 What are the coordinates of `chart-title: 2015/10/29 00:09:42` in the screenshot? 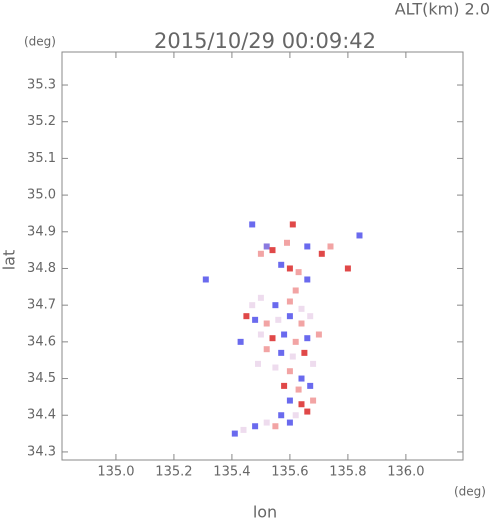 It's located at (265, 41).